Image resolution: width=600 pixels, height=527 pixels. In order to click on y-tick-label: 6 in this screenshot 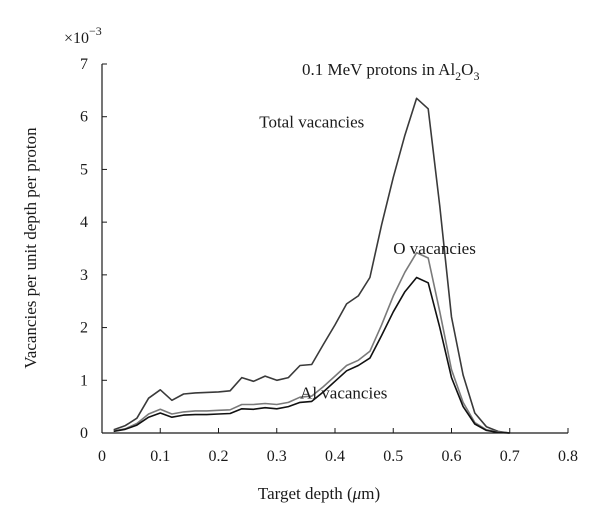, I will do `click(84, 117)`.